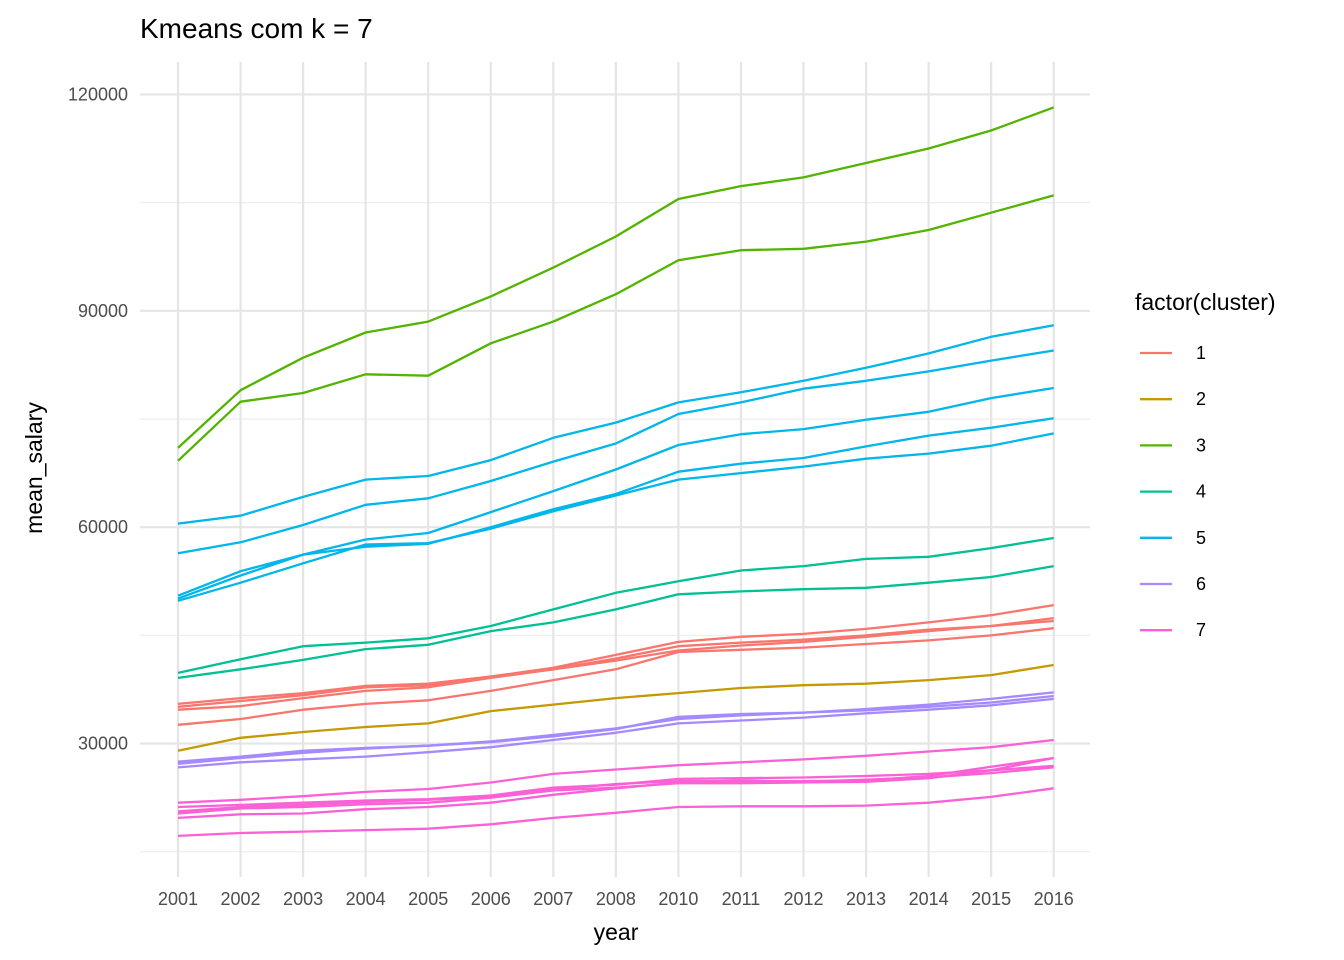 The width and height of the screenshot is (1344, 960). I want to click on x-tick-label: 2002, so click(241, 899).